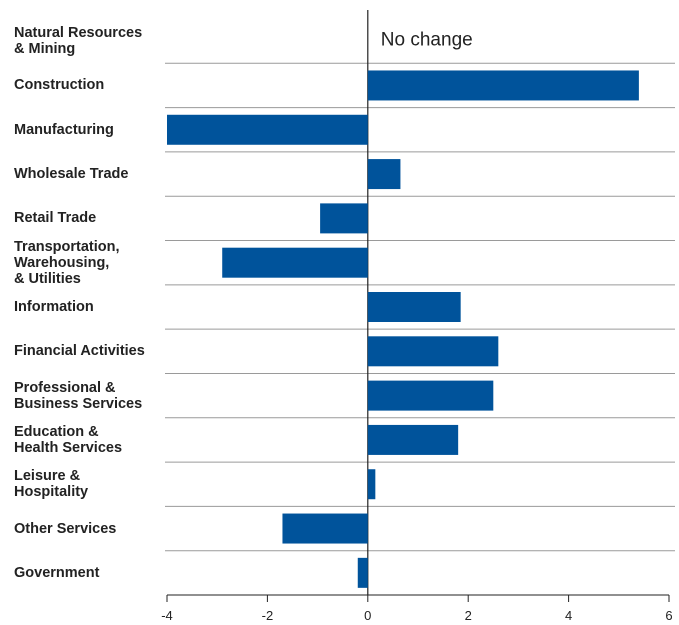 Image resolution: width=679 pixels, height=625 pixels. What do you see at coordinates (71, 174) in the screenshot?
I see `category-label: Wholesale Trade` at bounding box center [71, 174].